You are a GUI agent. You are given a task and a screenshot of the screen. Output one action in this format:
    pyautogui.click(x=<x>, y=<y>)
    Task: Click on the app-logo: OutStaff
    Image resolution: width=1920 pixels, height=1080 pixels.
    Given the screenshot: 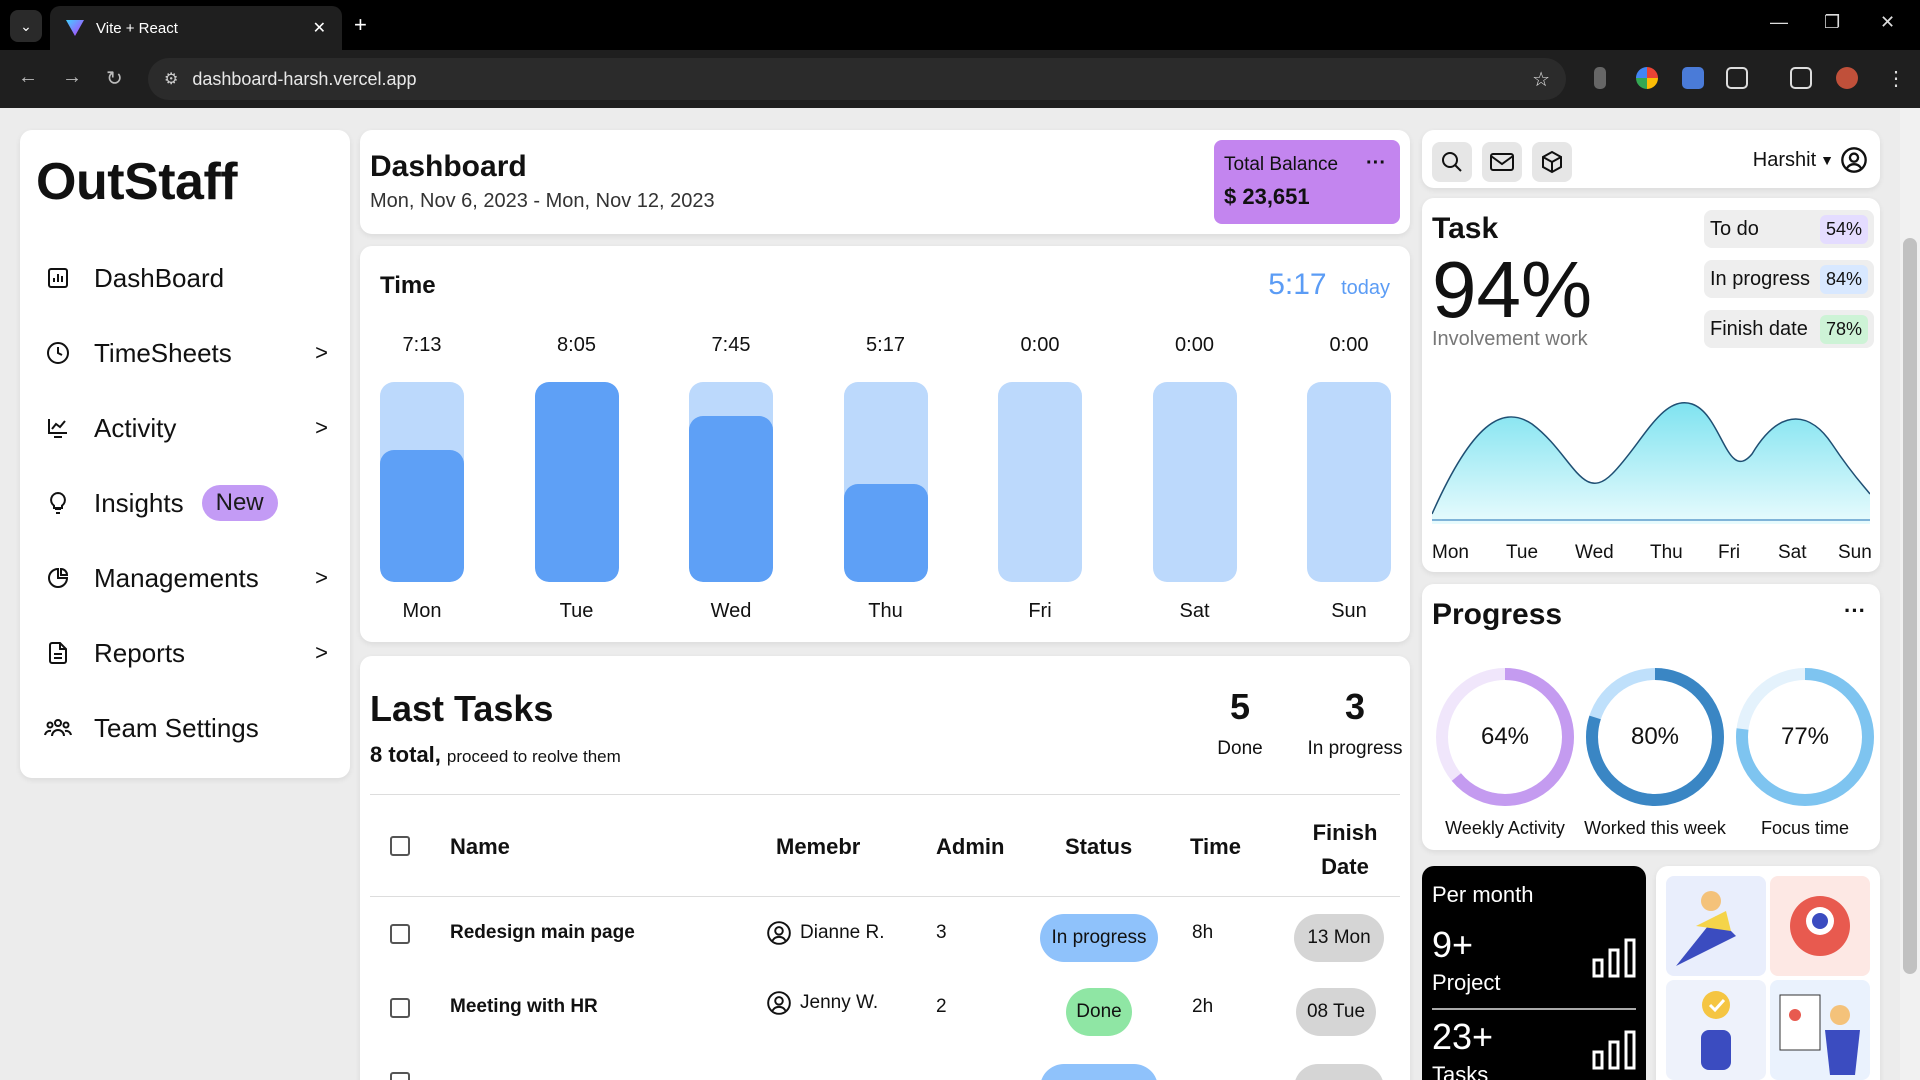 What is the action you would take?
    pyautogui.click(x=137, y=182)
    